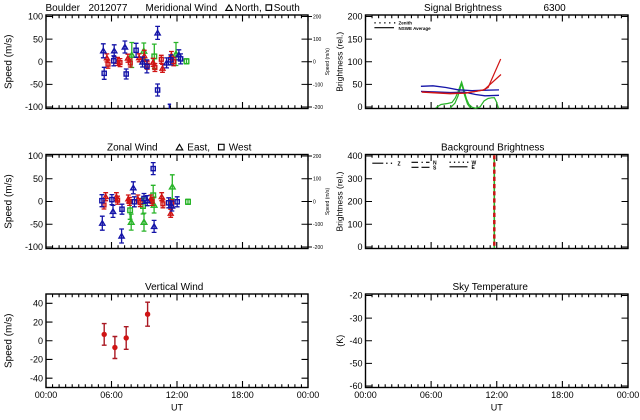 Image resolution: width=640 pixels, height=420 pixels. I want to click on svg-text: N, so click(435, 163).